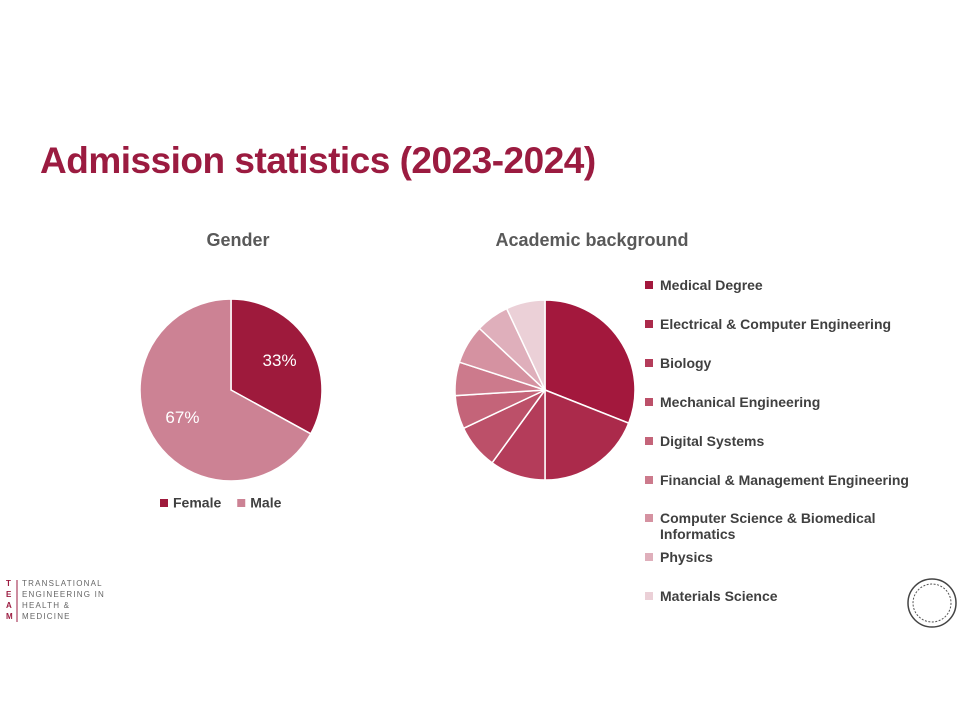  What do you see at coordinates (280, 360) in the screenshot?
I see `data-label: 33%` at bounding box center [280, 360].